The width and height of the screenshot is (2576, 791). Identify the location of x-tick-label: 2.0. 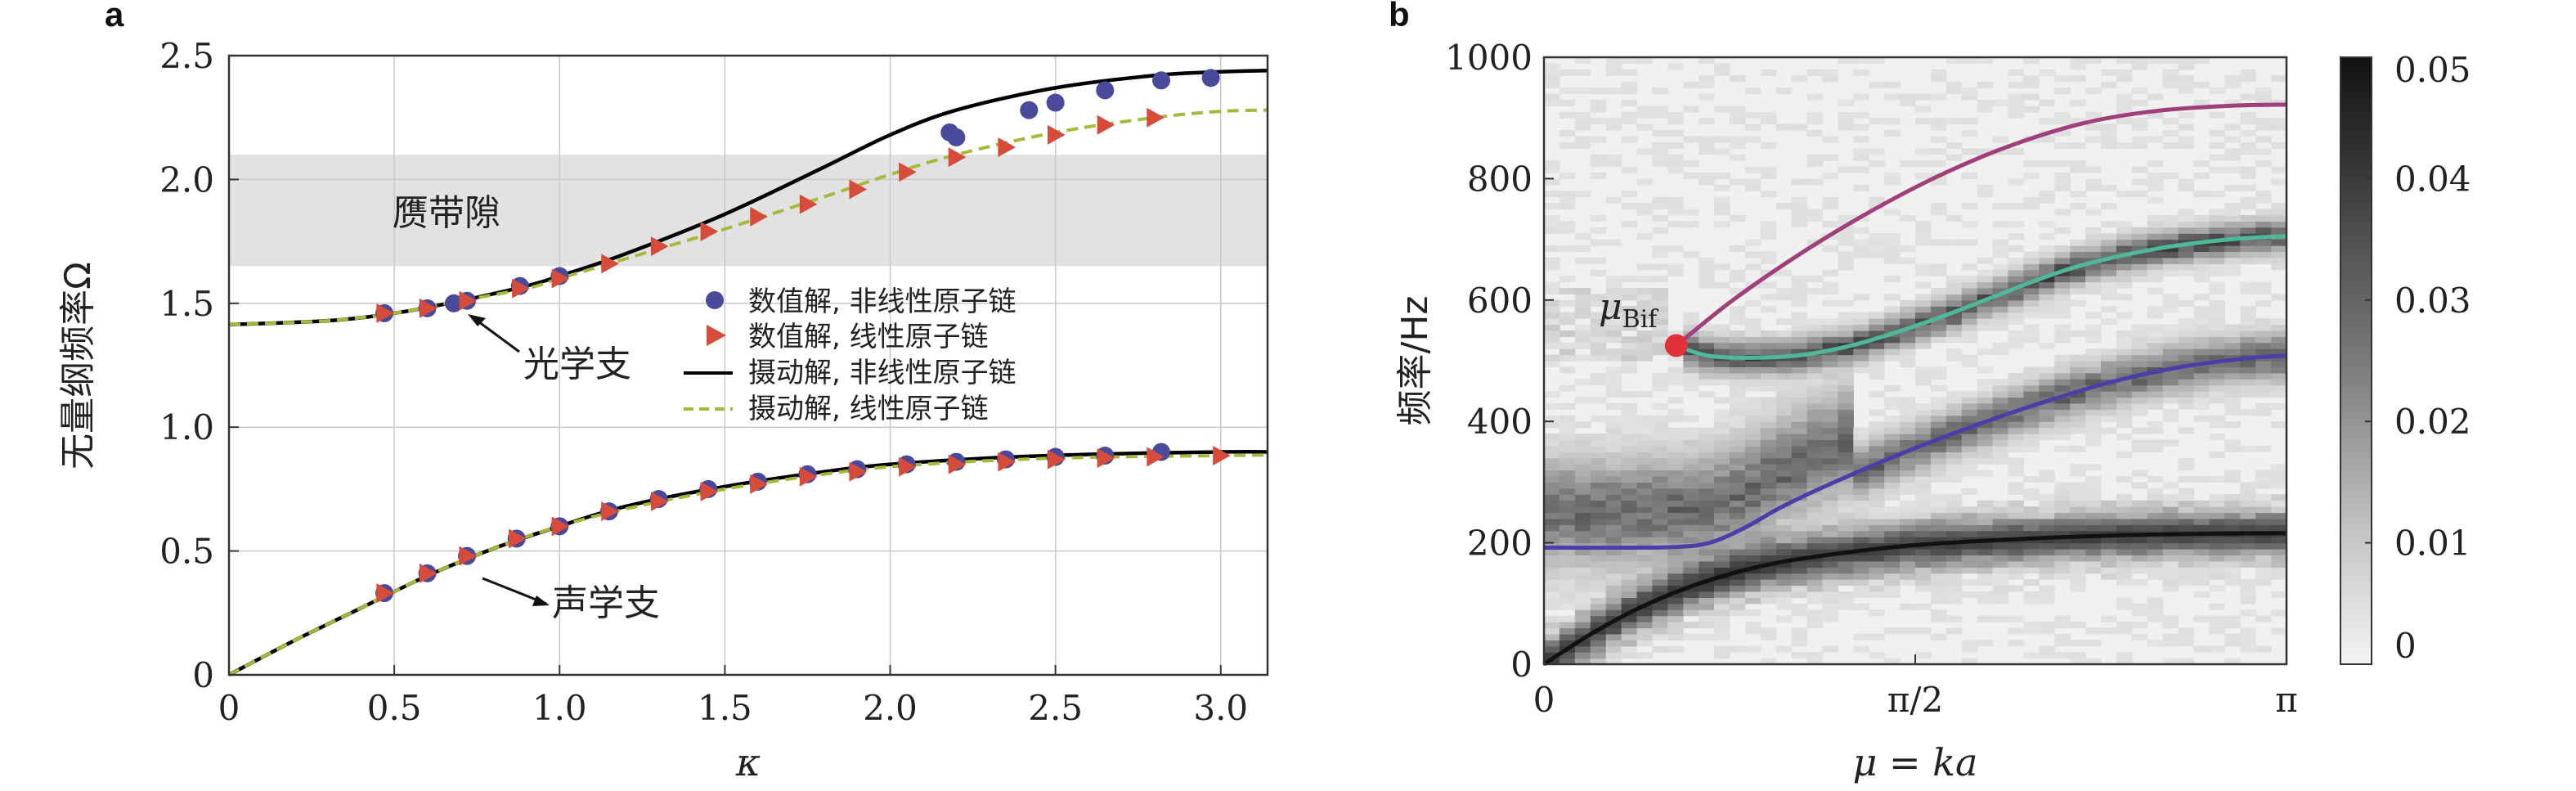
(890, 708).